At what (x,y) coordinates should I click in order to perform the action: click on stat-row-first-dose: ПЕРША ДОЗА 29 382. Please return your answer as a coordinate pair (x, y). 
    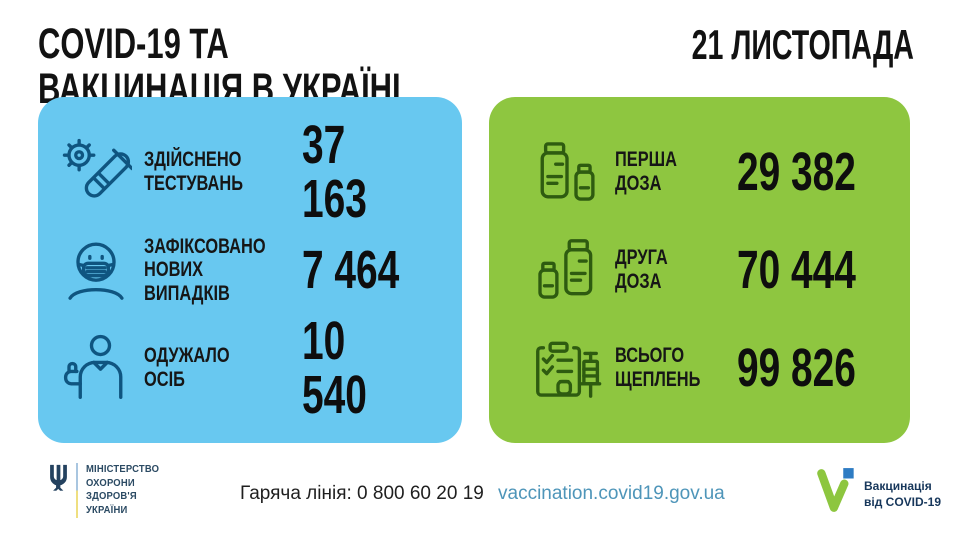
    Looking at the image, I should click on (699, 172).